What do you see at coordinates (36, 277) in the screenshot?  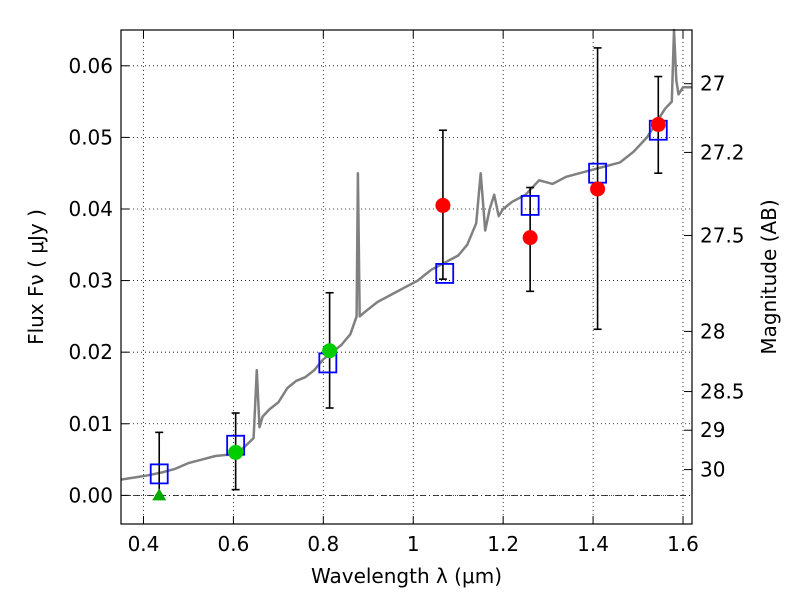 I see `y-axis-label: Flux Fν ( μJy )` at bounding box center [36, 277].